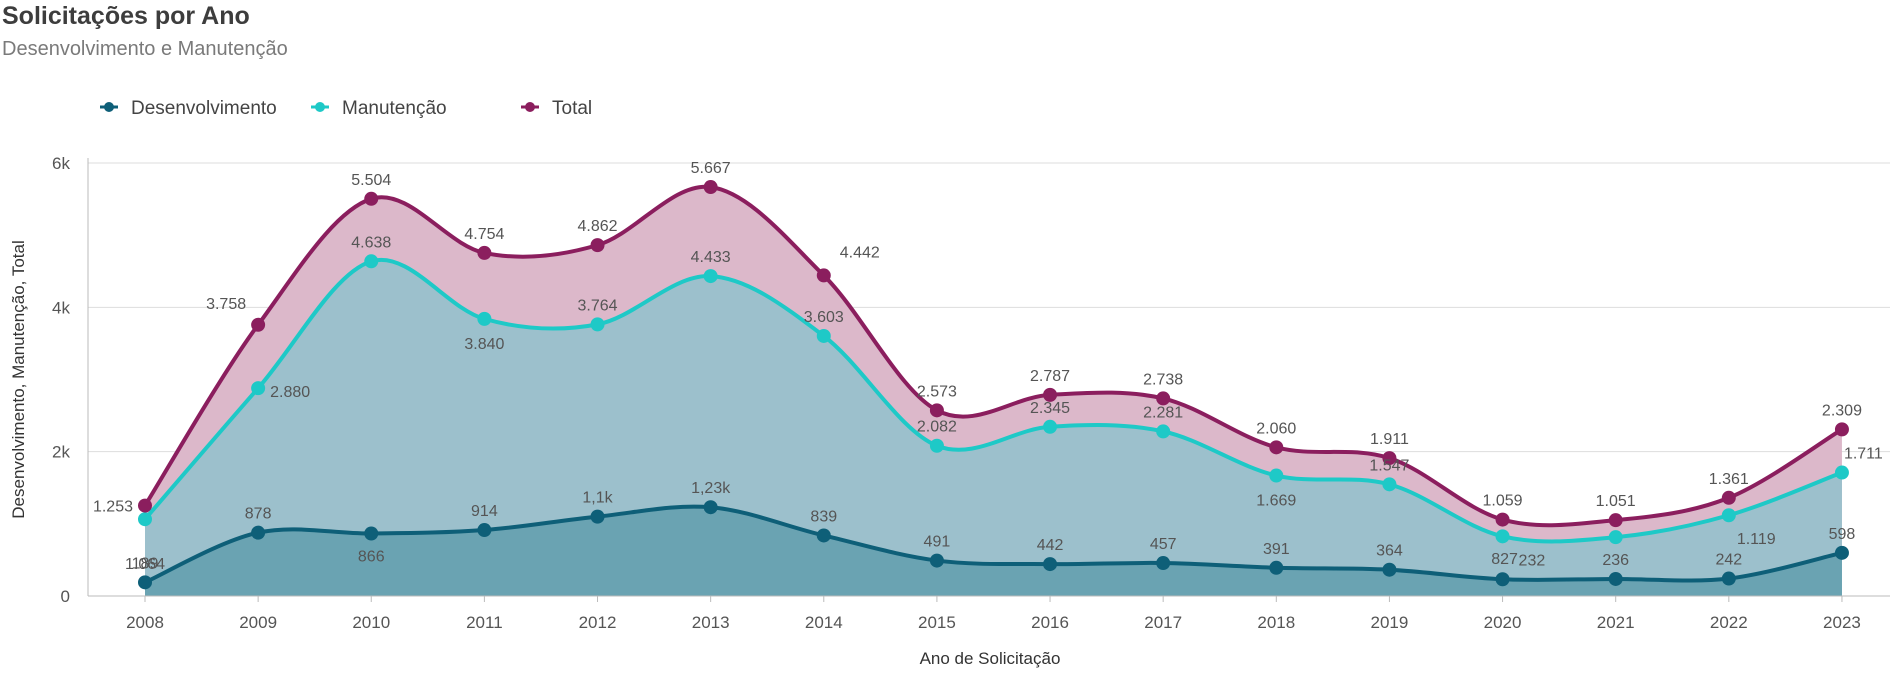  Describe the element at coordinates (226, 304) in the screenshot. I see `data-label-total: 3.758` at that location.